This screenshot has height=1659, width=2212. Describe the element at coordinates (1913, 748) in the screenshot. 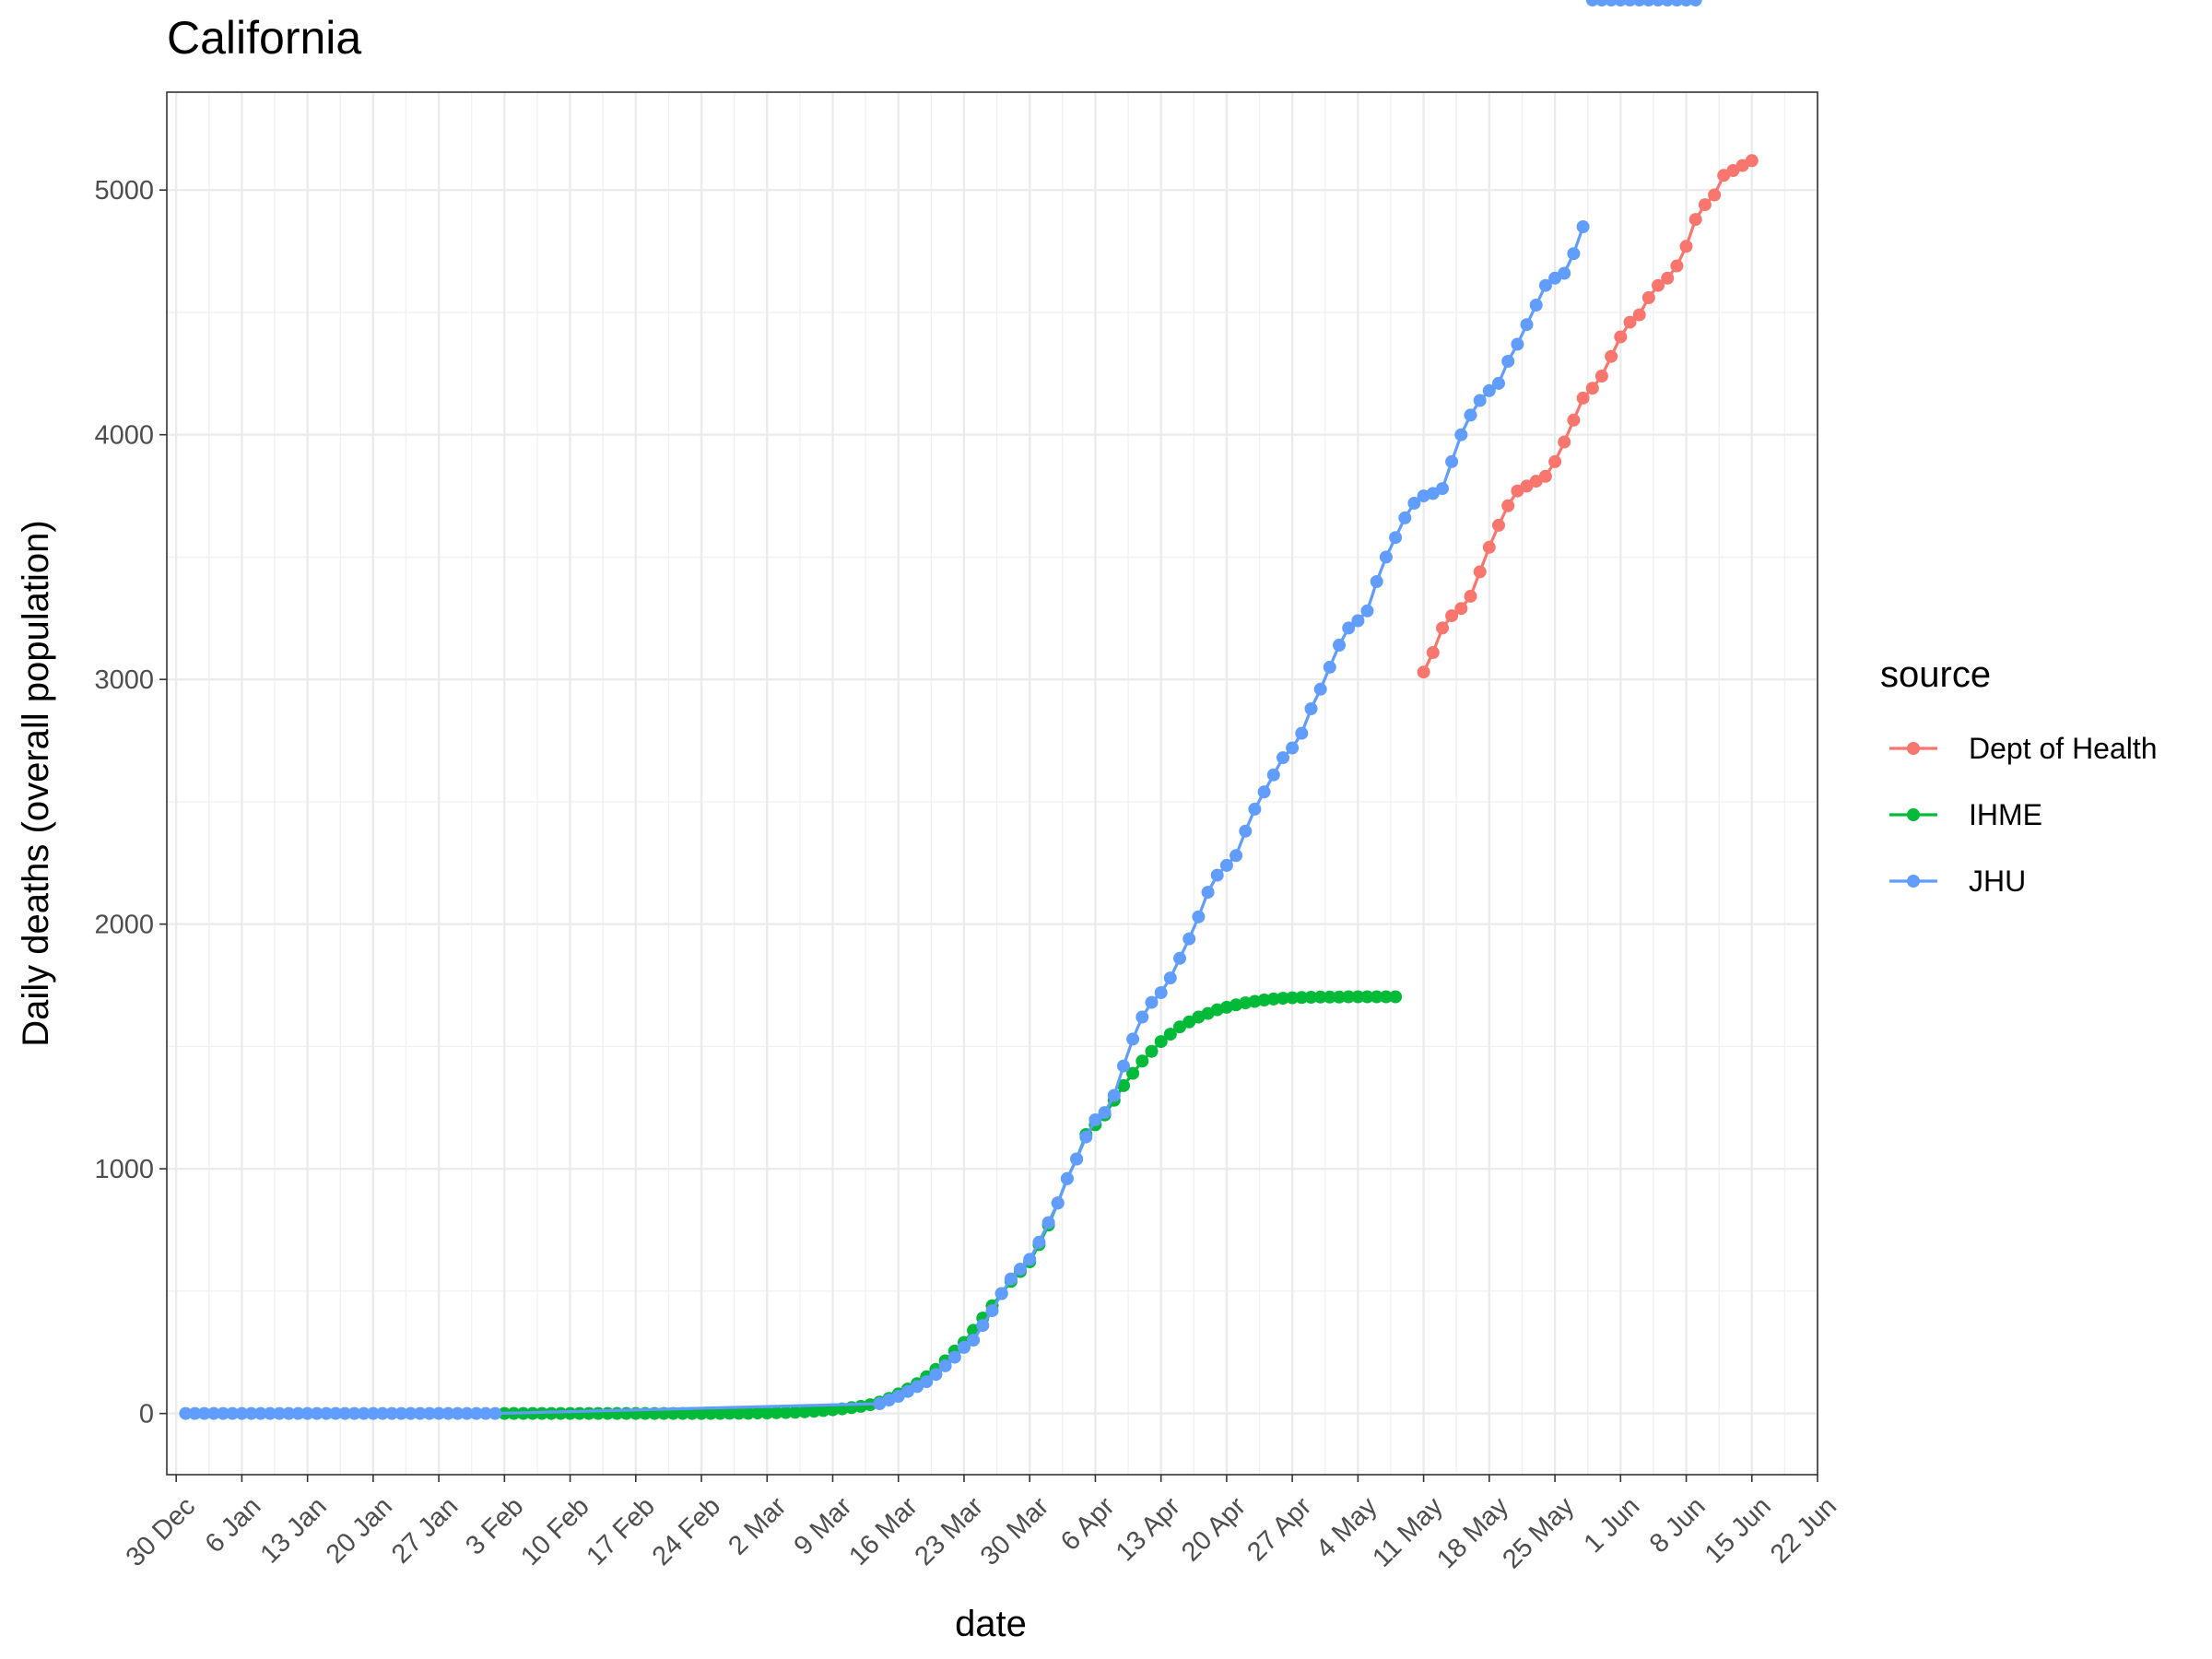

I see `legend-marker-dept-of-health` at that location.